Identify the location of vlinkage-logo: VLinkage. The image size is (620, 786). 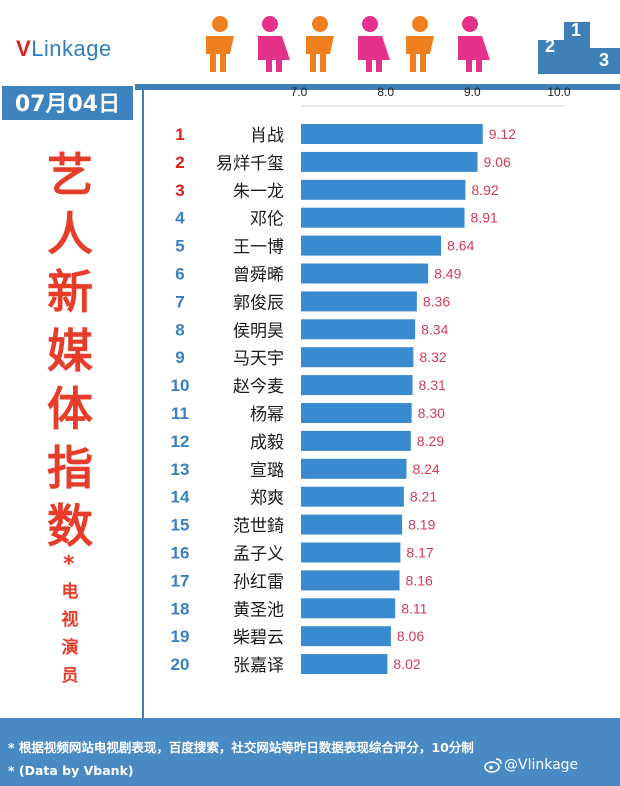
(64, 48).